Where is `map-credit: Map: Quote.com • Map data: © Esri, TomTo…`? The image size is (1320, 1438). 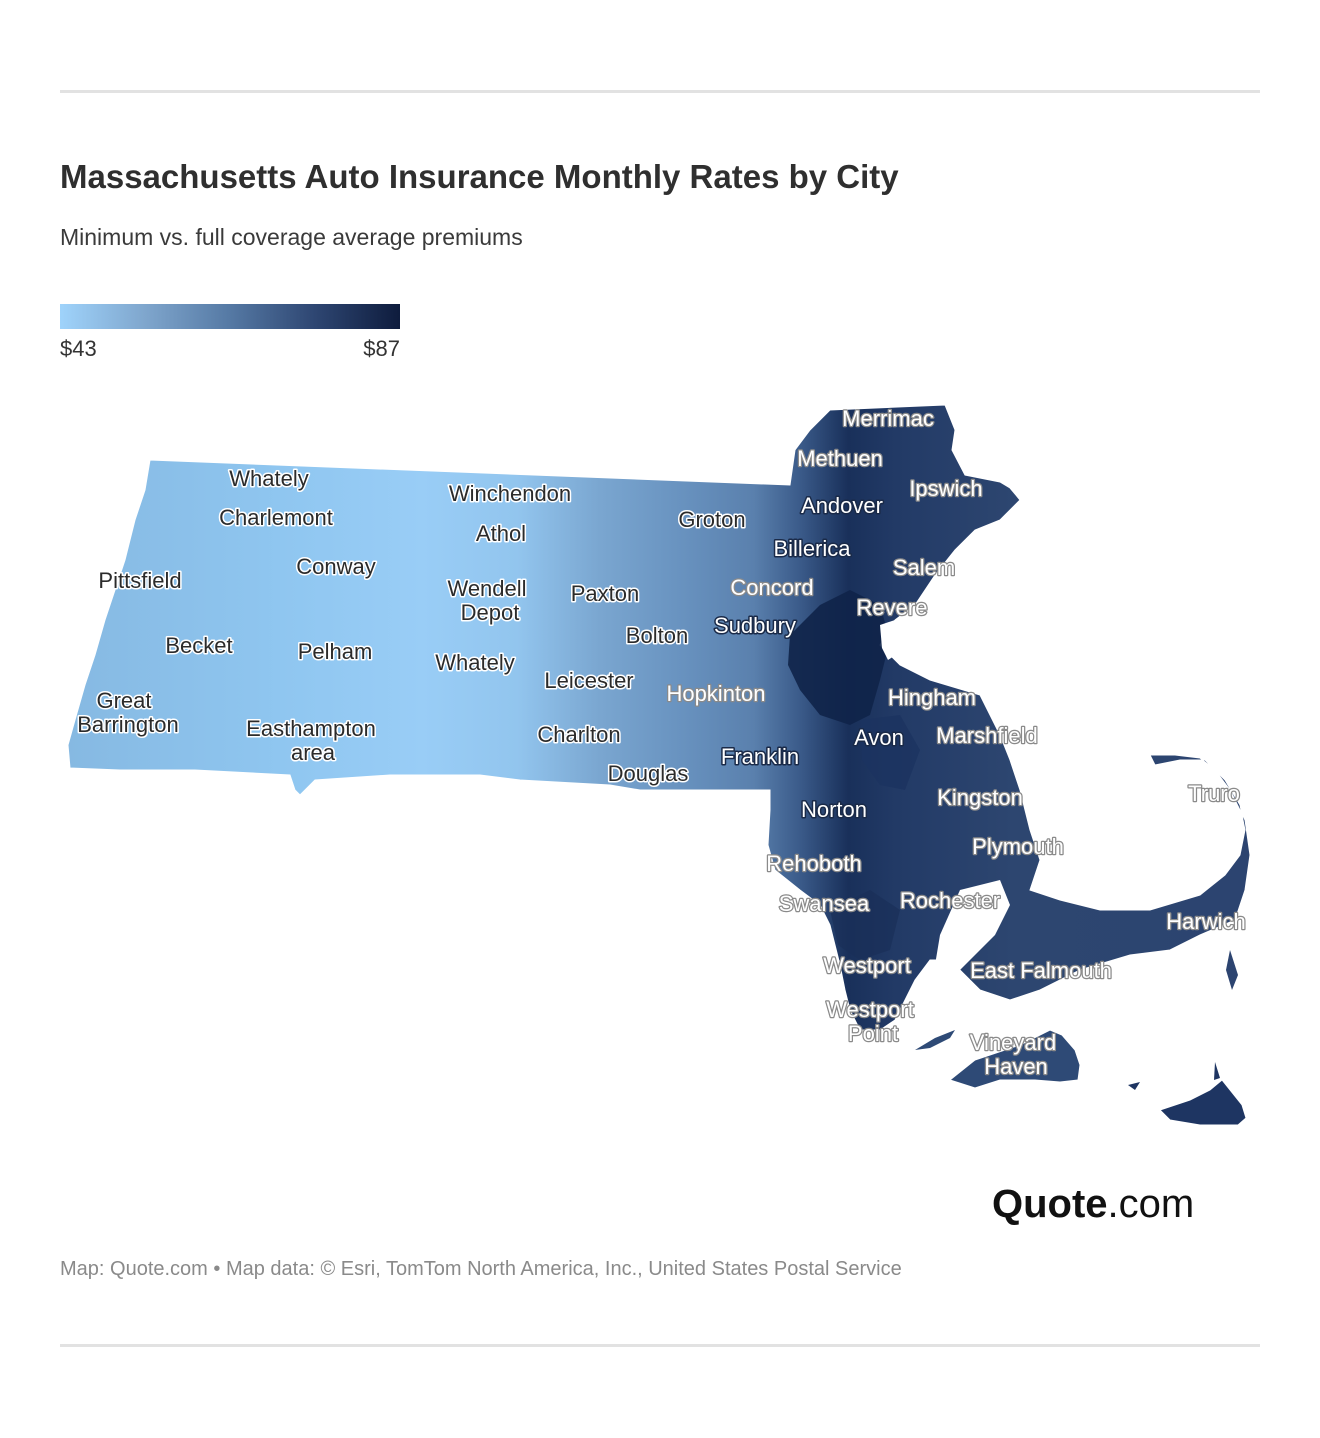
map-credit: Map: Quote.com • Map data: © Esri, TomTo… is located at coordinates (481, 1269).